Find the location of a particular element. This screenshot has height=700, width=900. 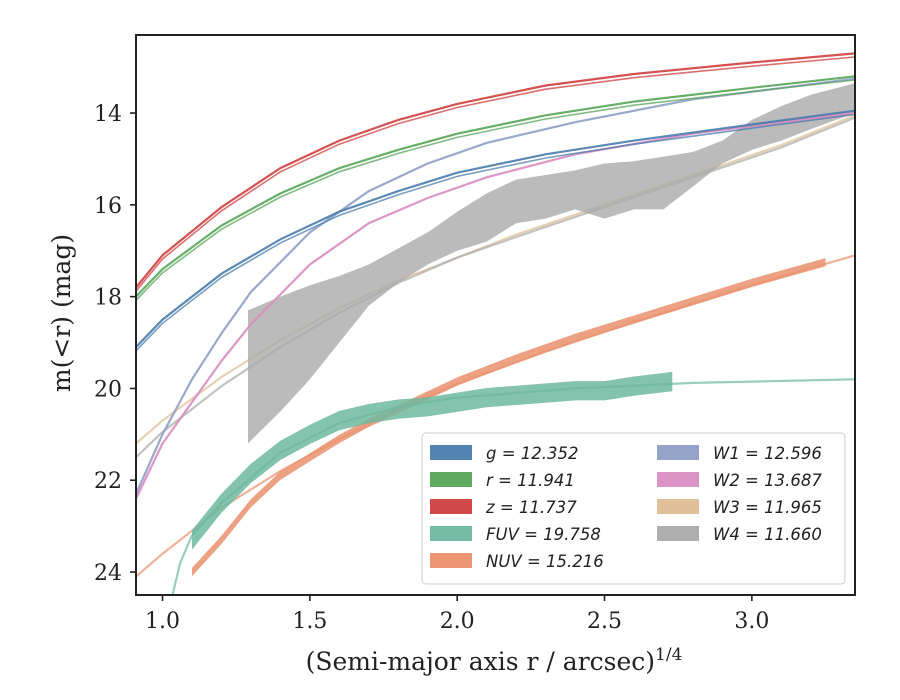

legend-label: W2 = 13.687 is located at coordinates (767, 480).